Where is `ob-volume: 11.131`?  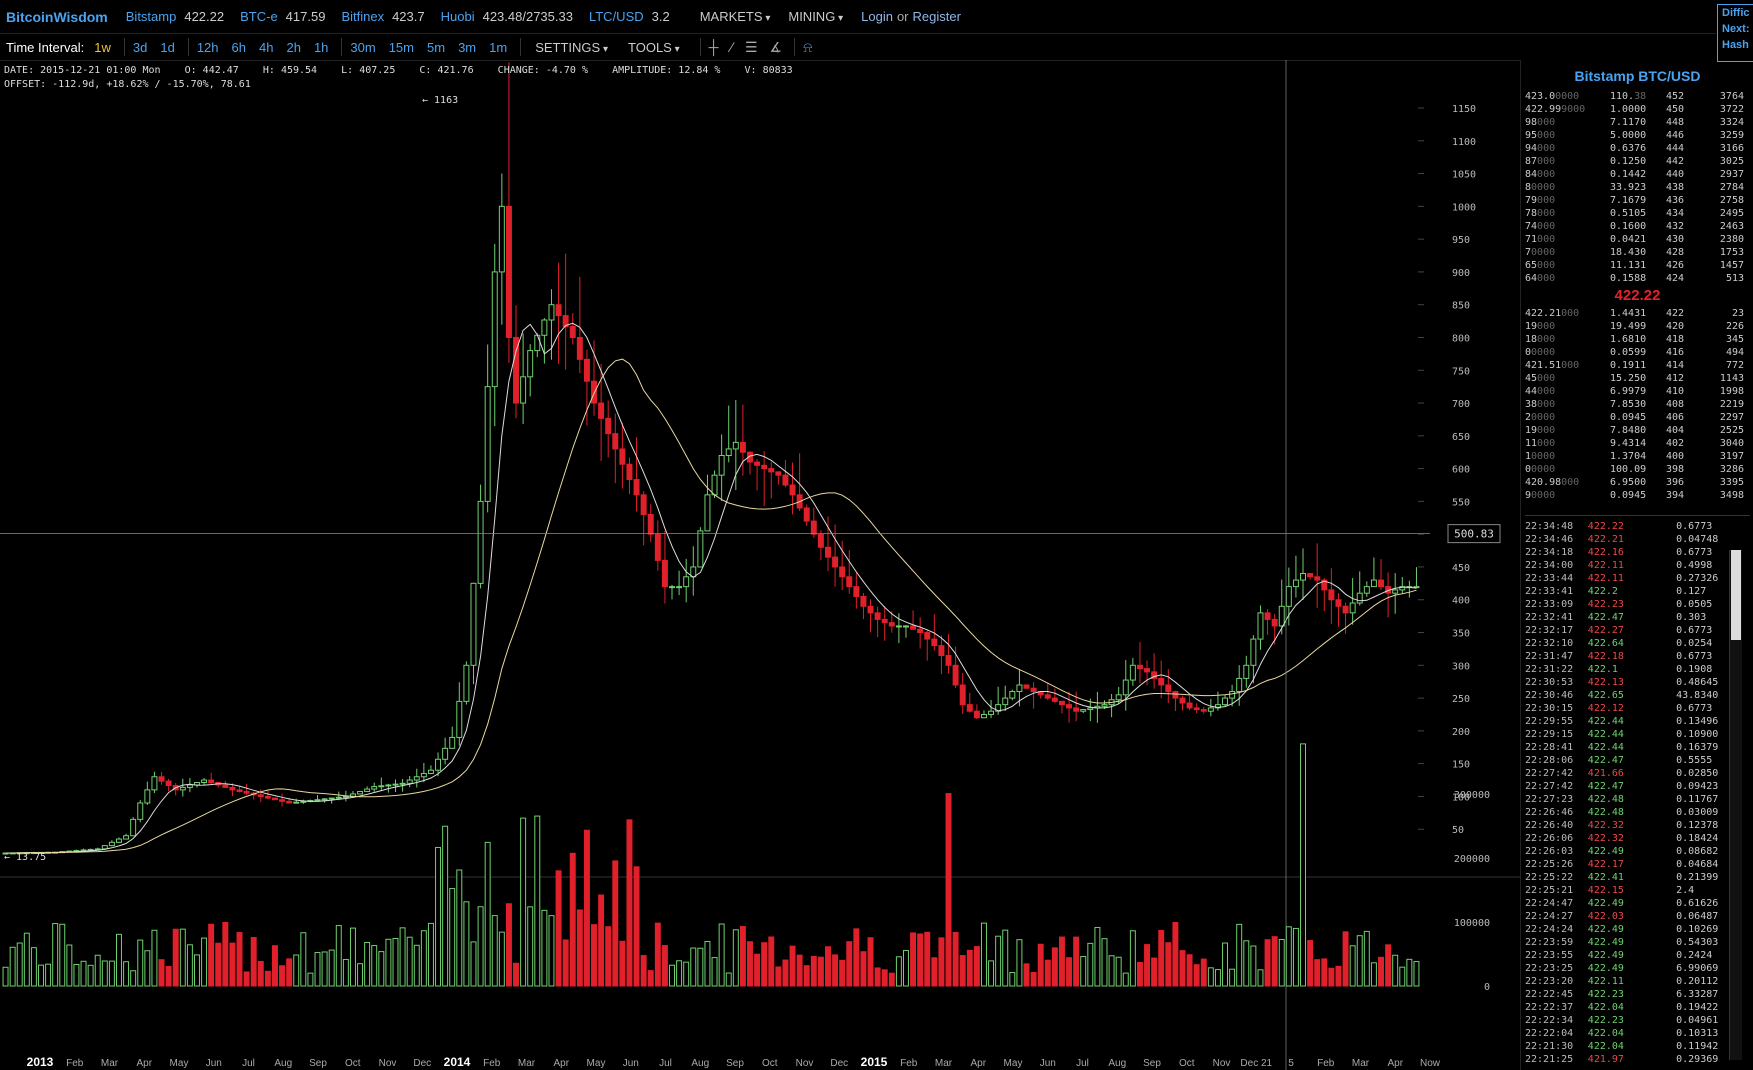
ob-volume: 11.131 is located at coordinates (1638, 265).